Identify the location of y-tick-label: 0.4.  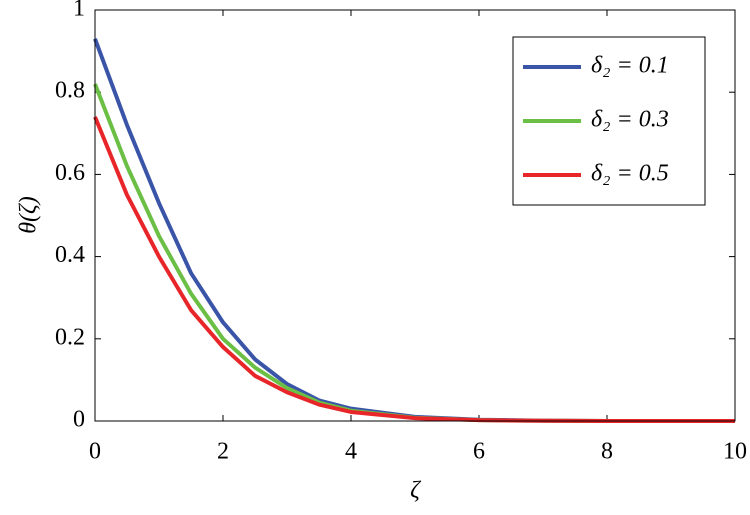
(70, 255).